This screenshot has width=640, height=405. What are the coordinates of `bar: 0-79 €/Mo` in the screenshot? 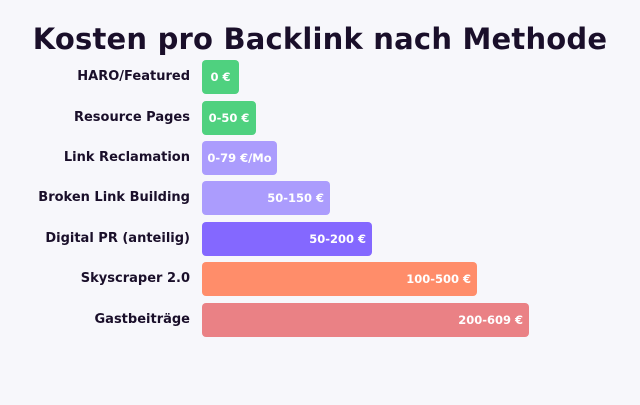 It's located at (239, 158).